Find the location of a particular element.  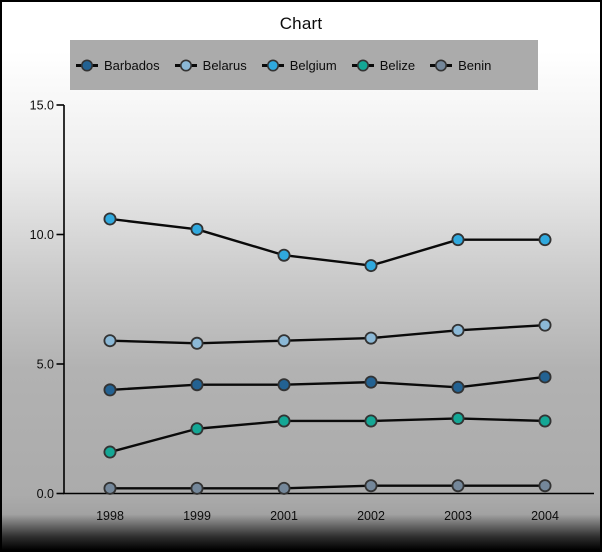

series-line-belarus is located at coordinates (327, 334).